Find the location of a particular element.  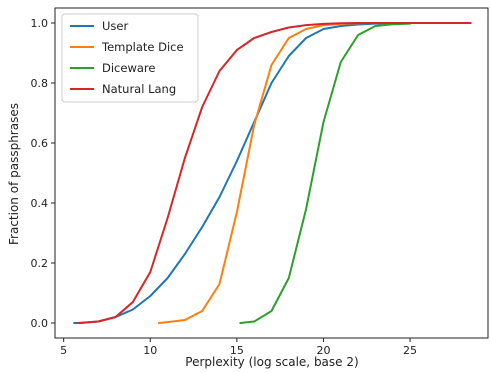

x-tick-label: 5 is located at coordinates (63, 350).